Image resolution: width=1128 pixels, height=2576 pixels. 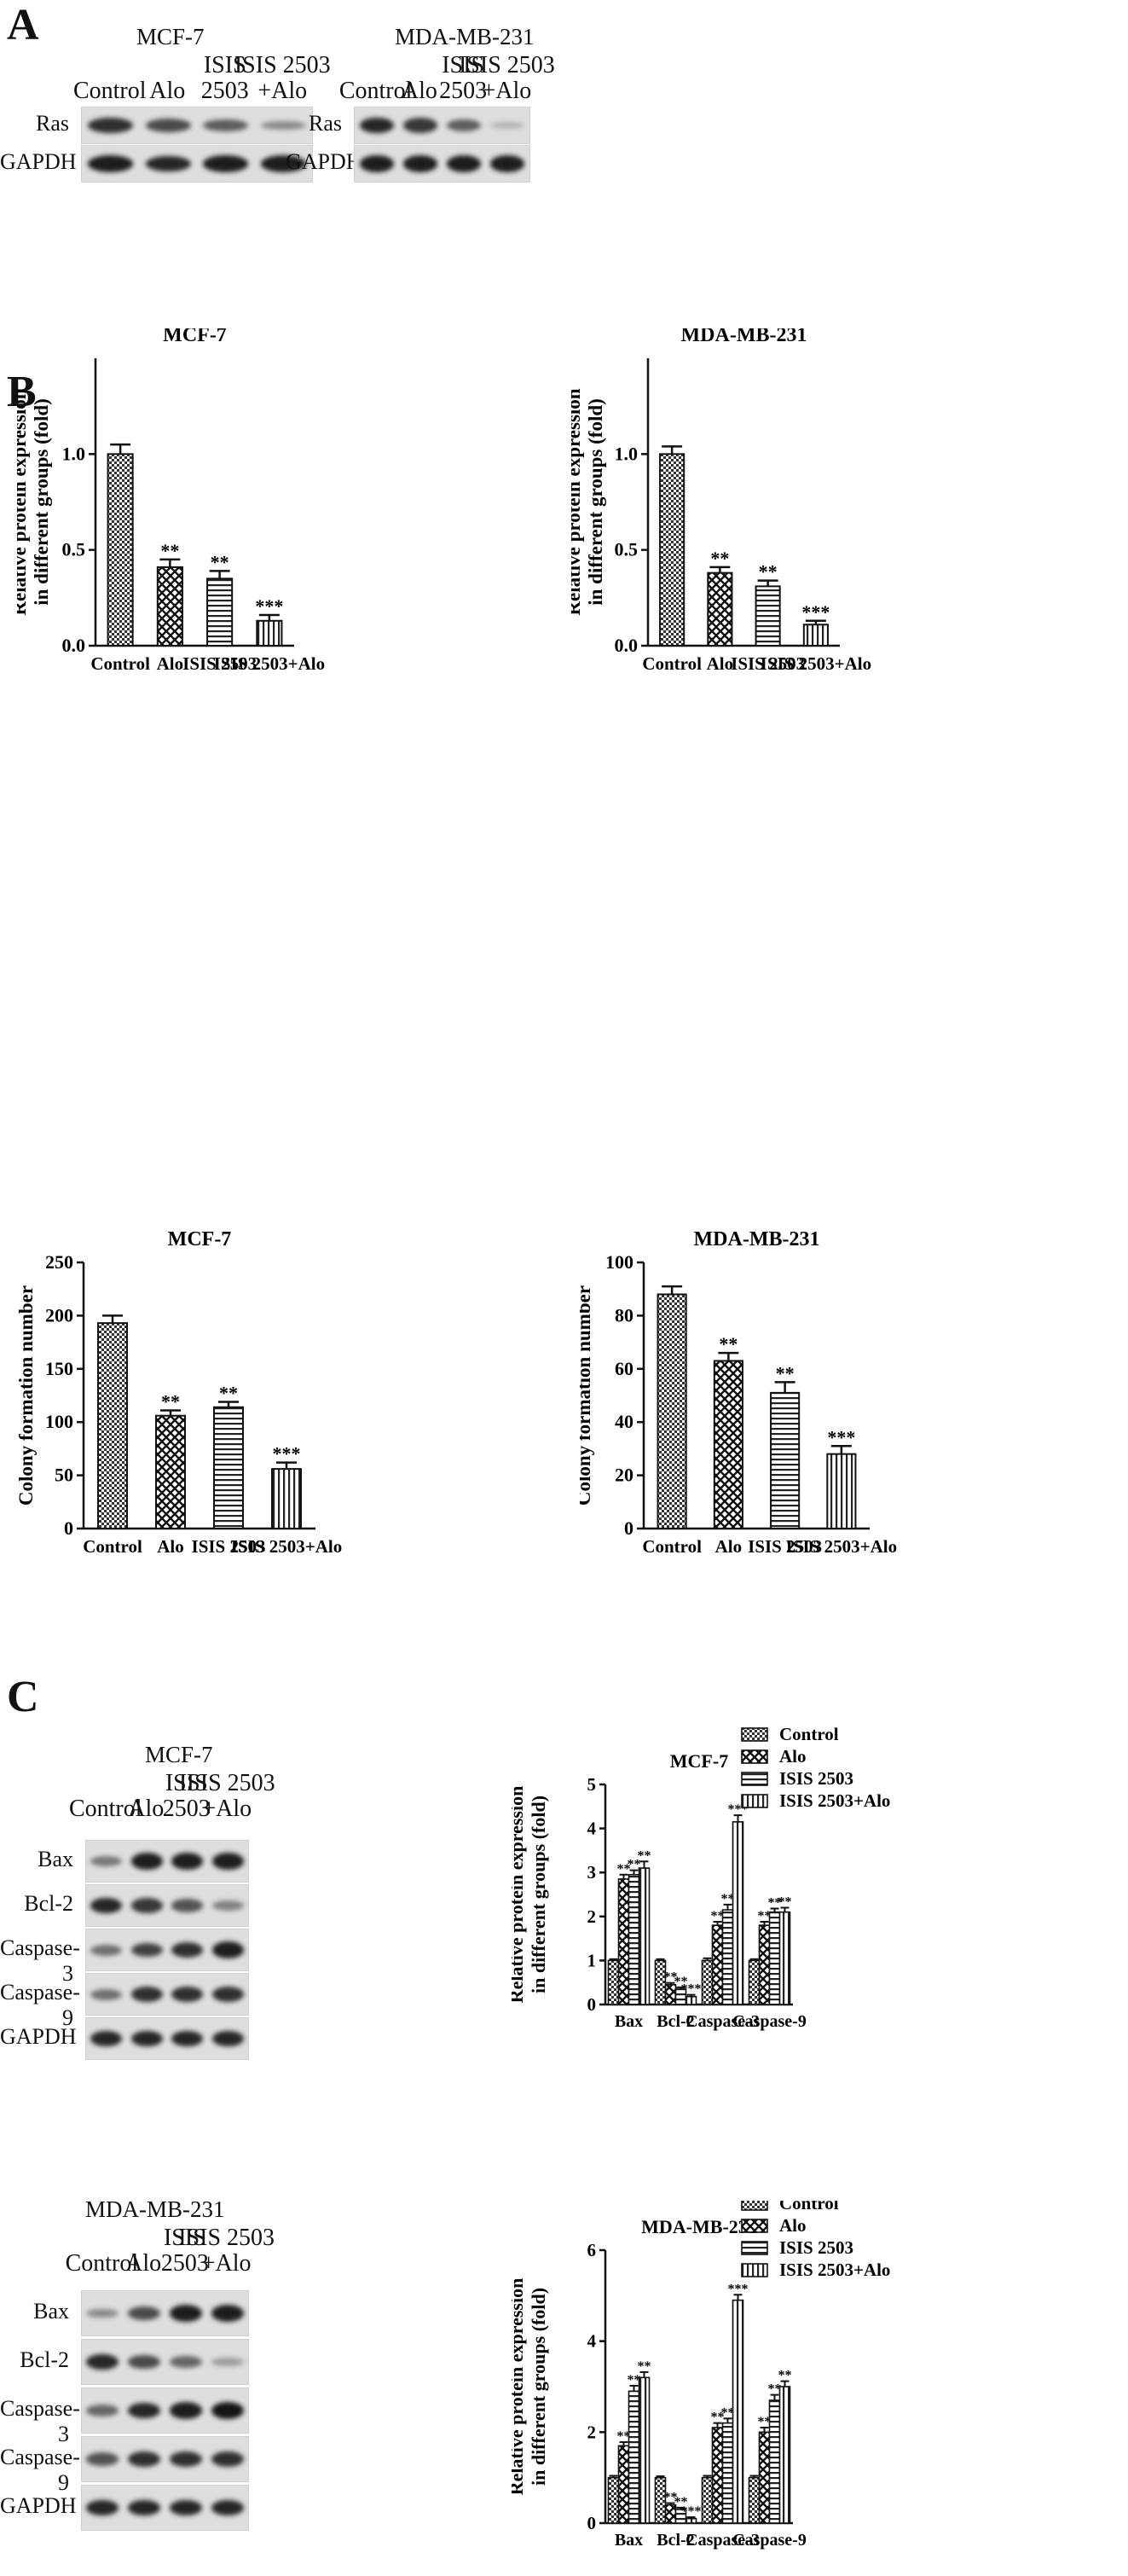 What do you see at coordinates (592, 2432) in the screenshot?
I see `y-tick-label: 2` at bounding box center [592, 2432].